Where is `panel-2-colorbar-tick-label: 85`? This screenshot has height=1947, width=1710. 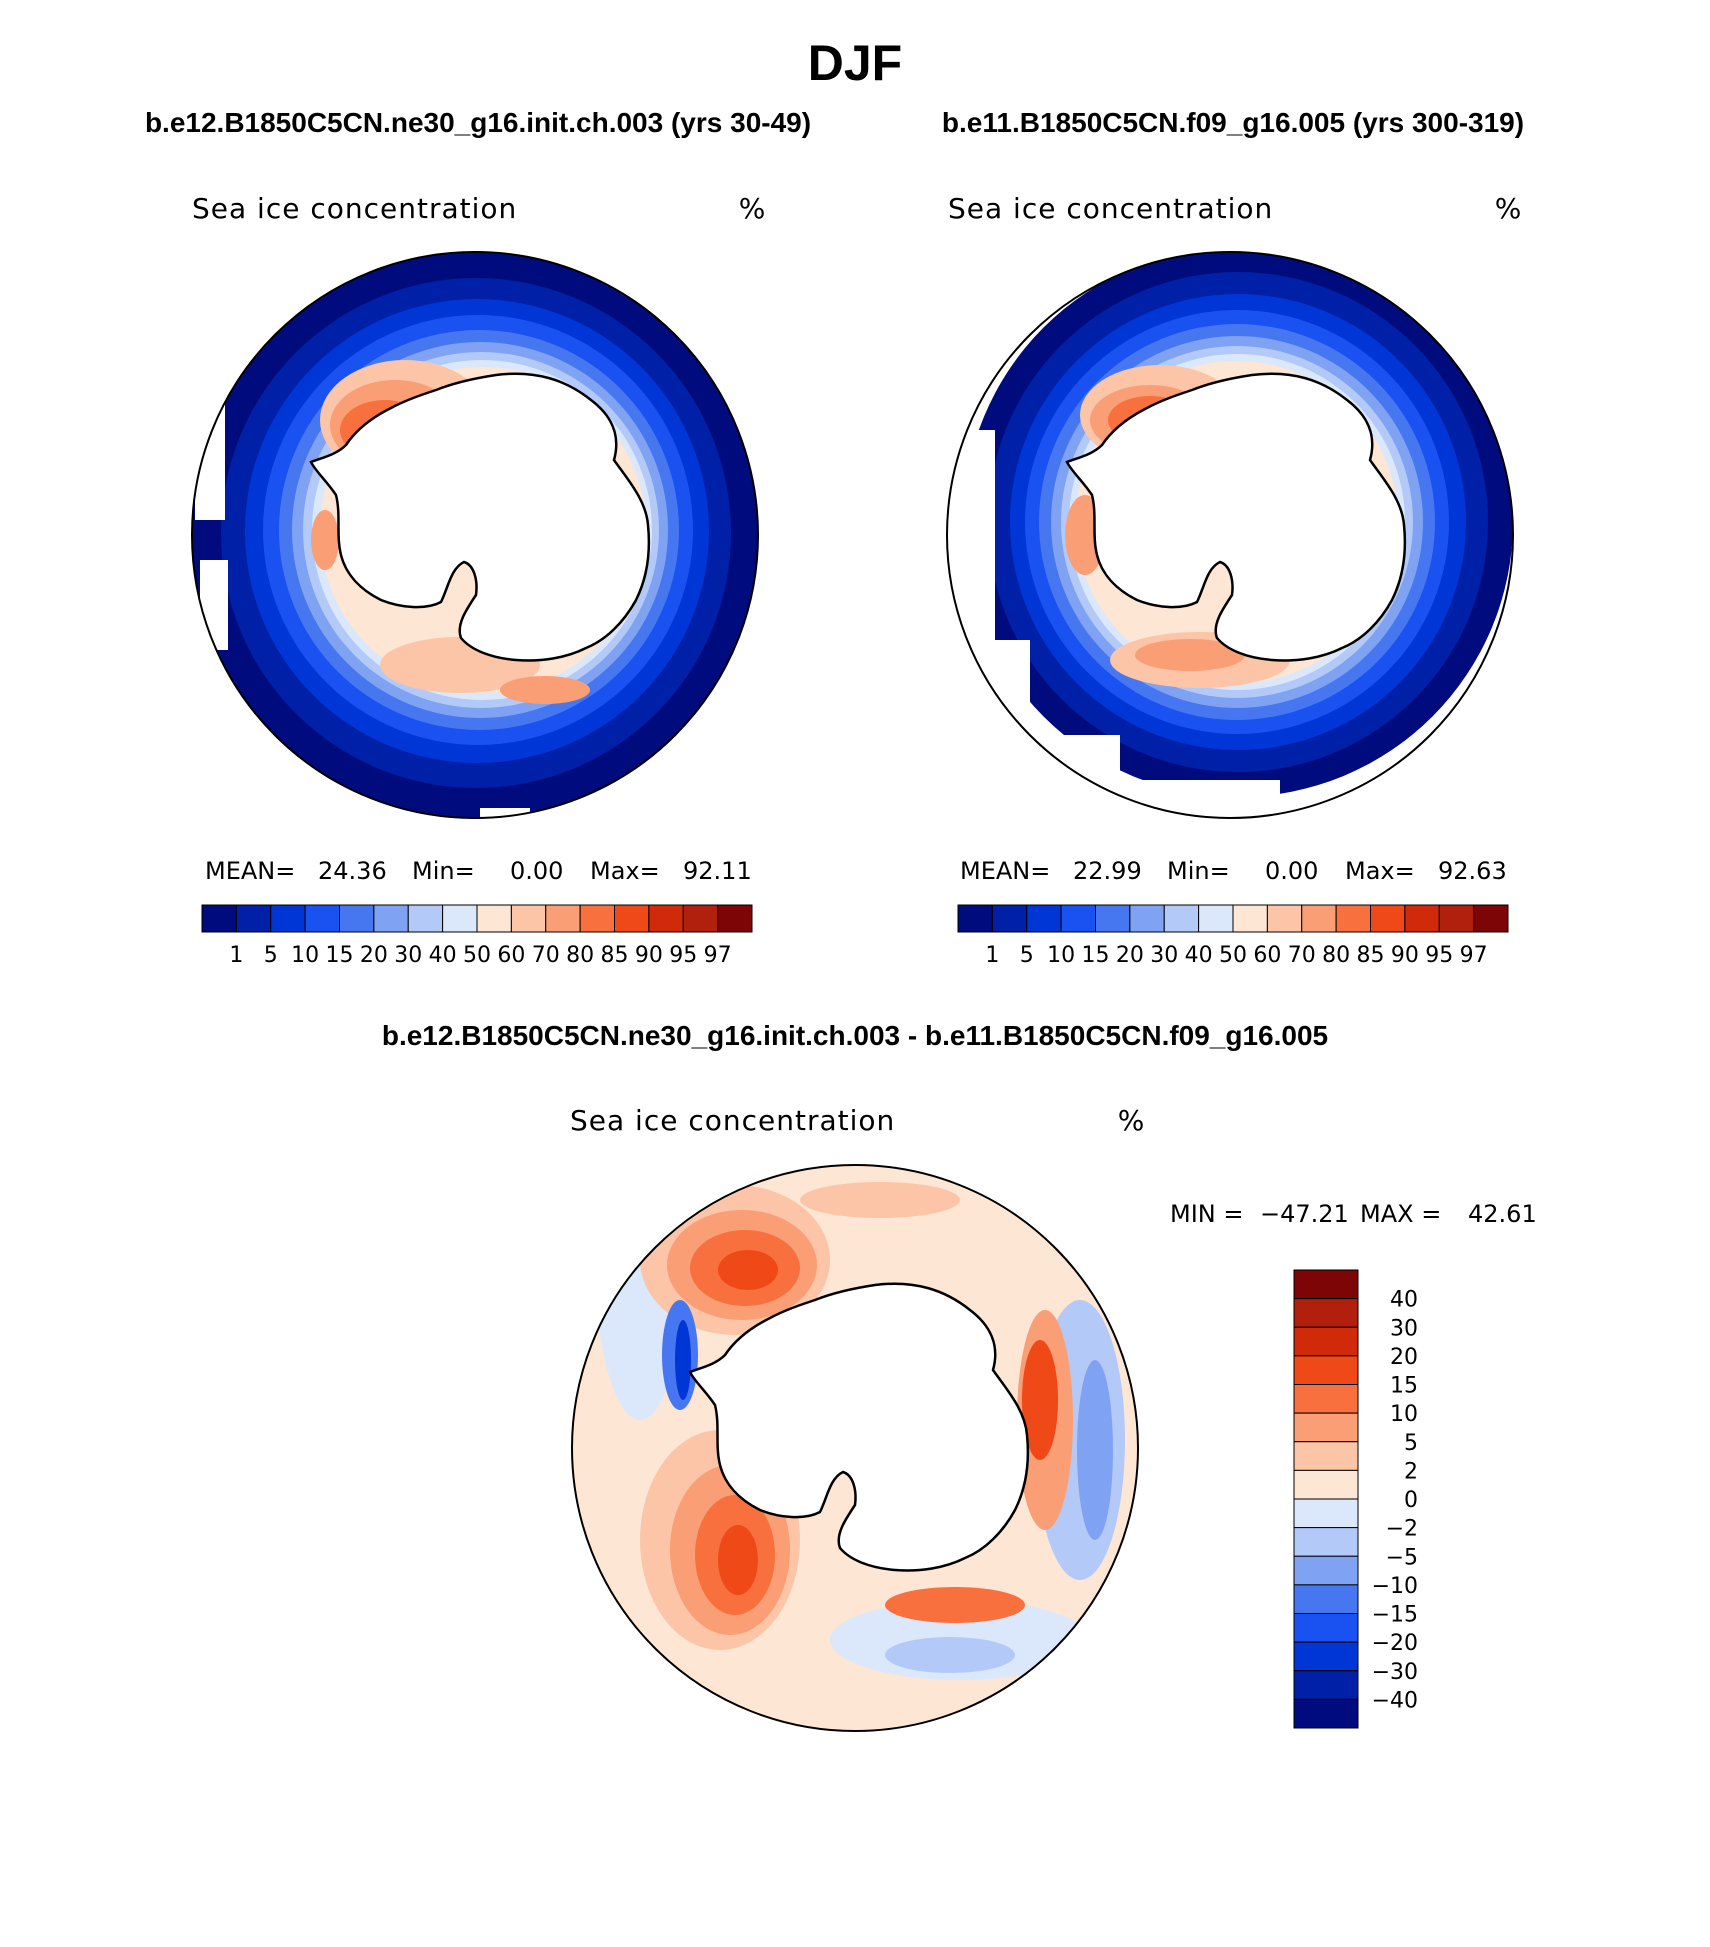
panel-2-colorbar-tick-label: 85 is located at coordinates (1371, 955).